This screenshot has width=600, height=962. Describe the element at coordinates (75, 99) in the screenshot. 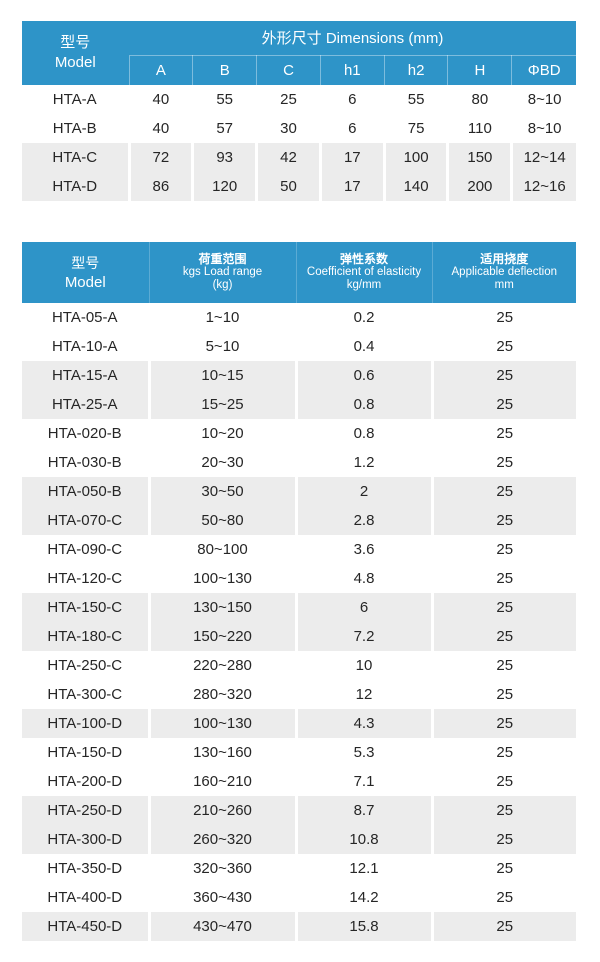

I see `cell-model: HTA-A` at that location.